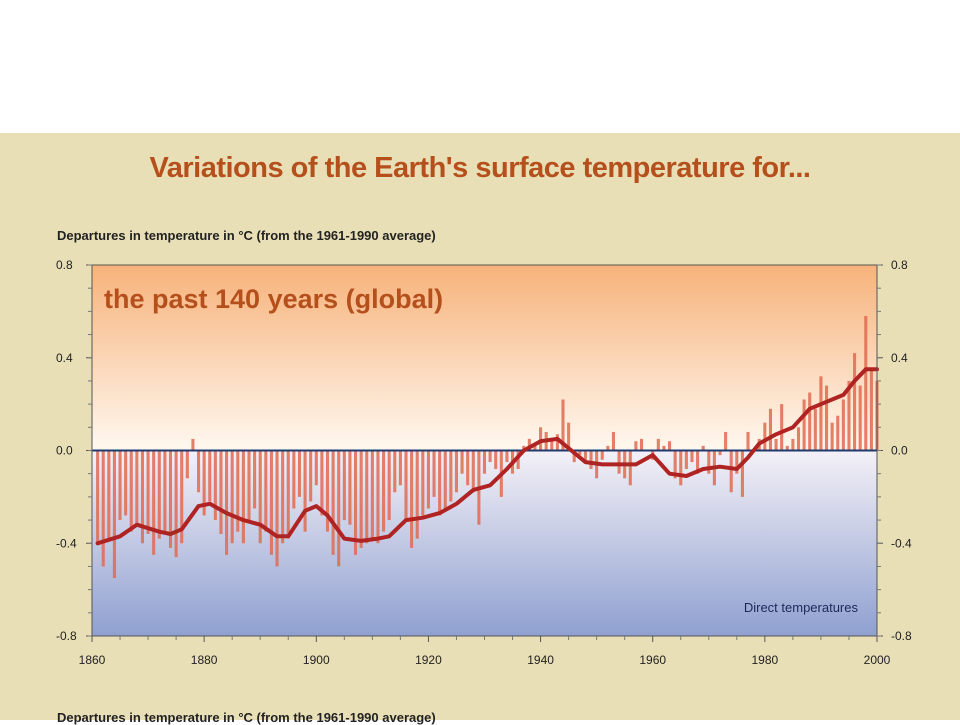  Describe the element at coordinates (64, 265) in the screenshot. I see `y-tick-label-left: 0.8` at that location.